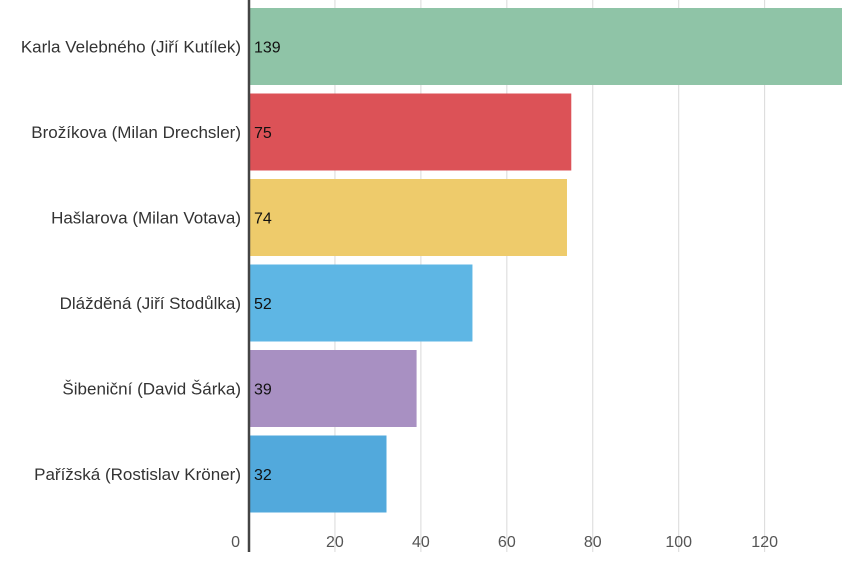  I want to click on value-label: 39, so click(263, 390).